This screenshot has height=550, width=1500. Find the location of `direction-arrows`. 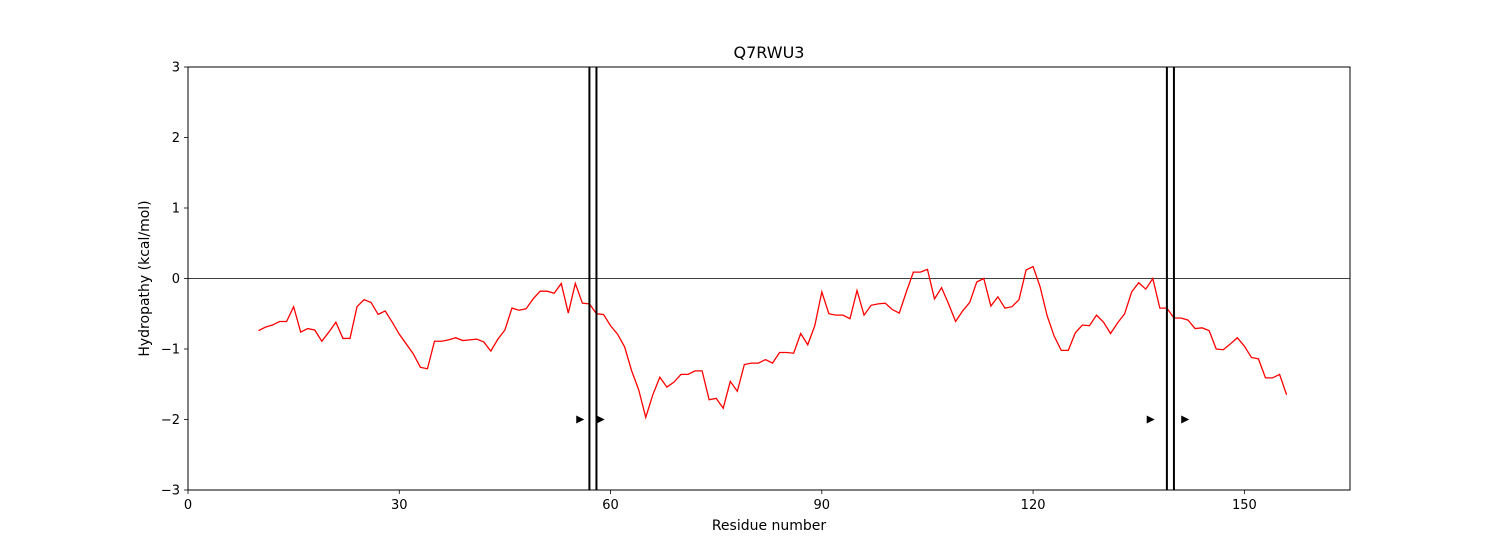

direction-arrows is located at coordinates (883, 419).